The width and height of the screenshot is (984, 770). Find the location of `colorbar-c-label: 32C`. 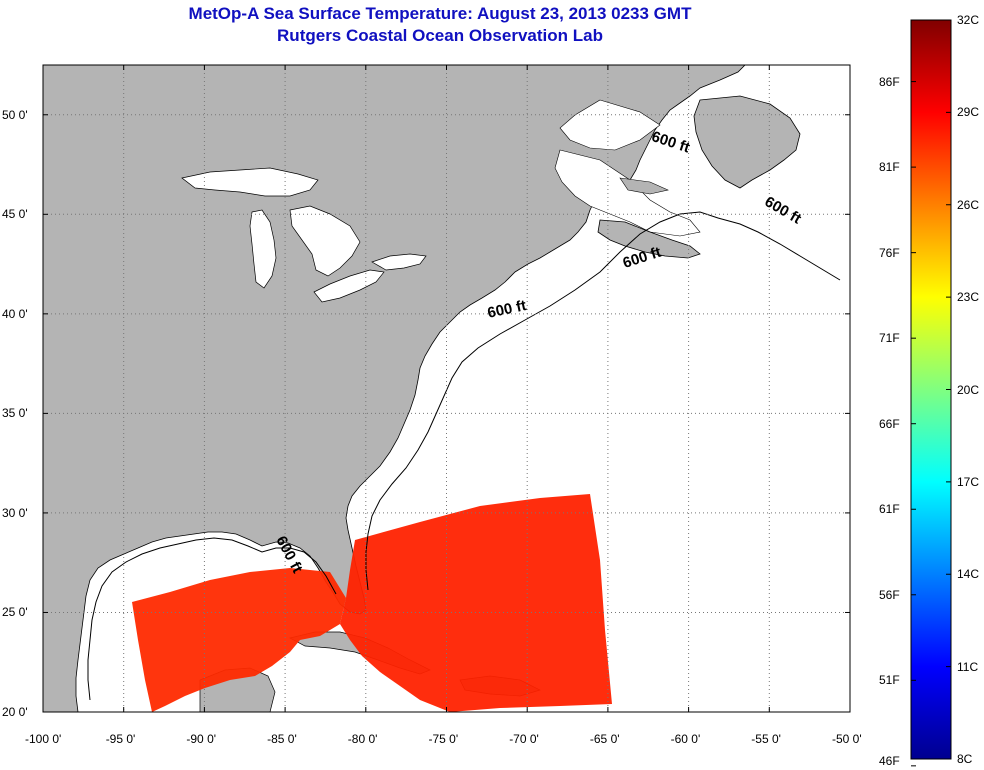

colorbar-c-label: 32C is located at coordinates (968, 20).